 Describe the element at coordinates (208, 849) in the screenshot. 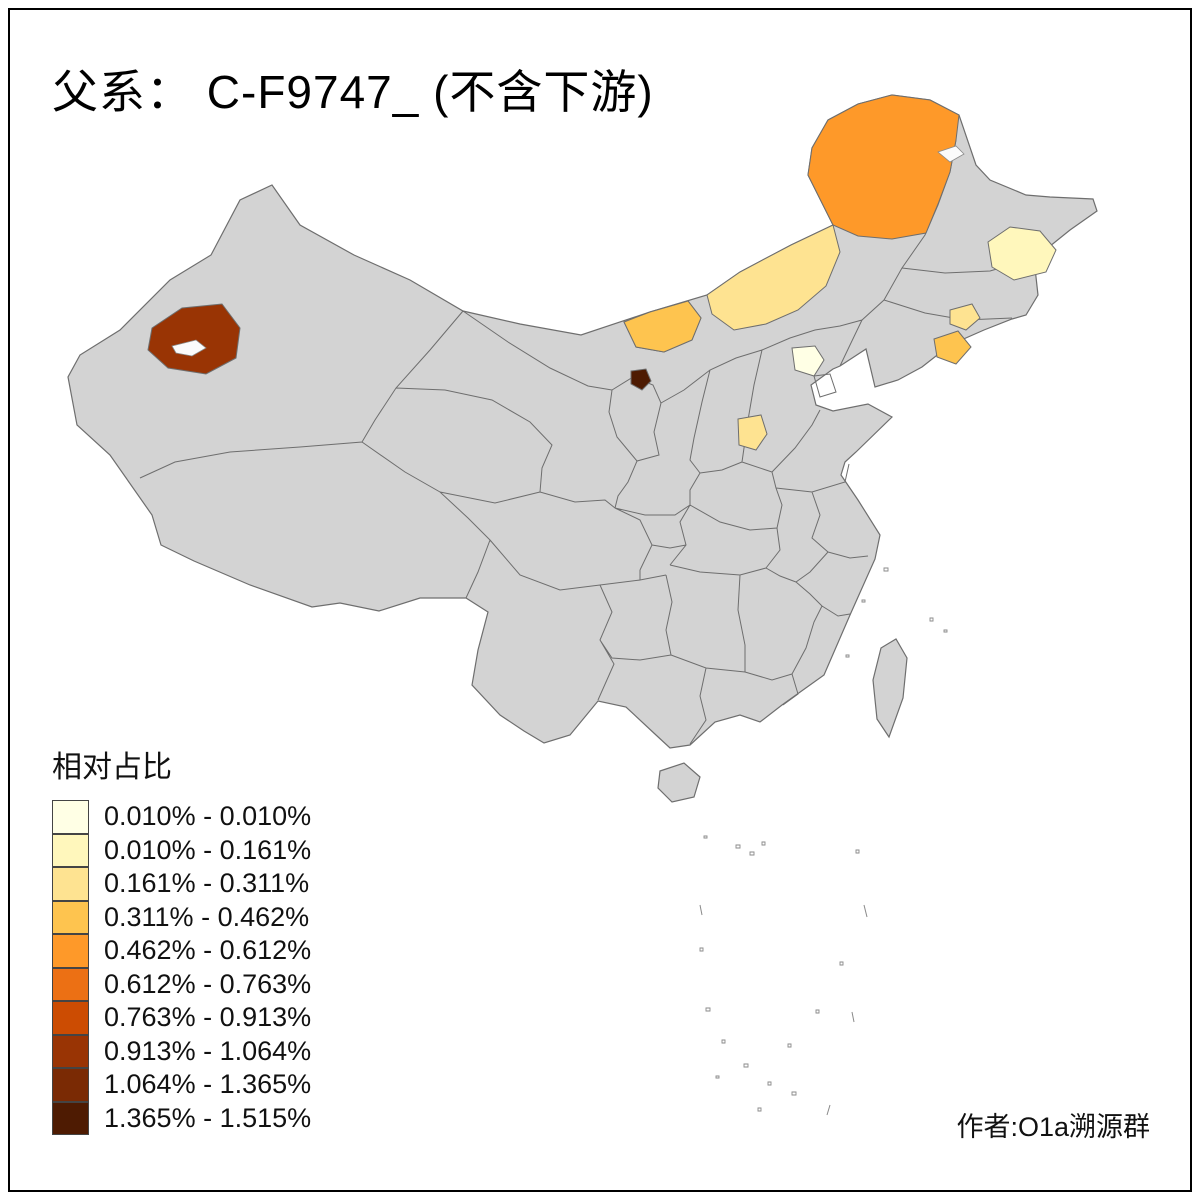

I see `legend-label: 0.010% - 0.161%` at that location.